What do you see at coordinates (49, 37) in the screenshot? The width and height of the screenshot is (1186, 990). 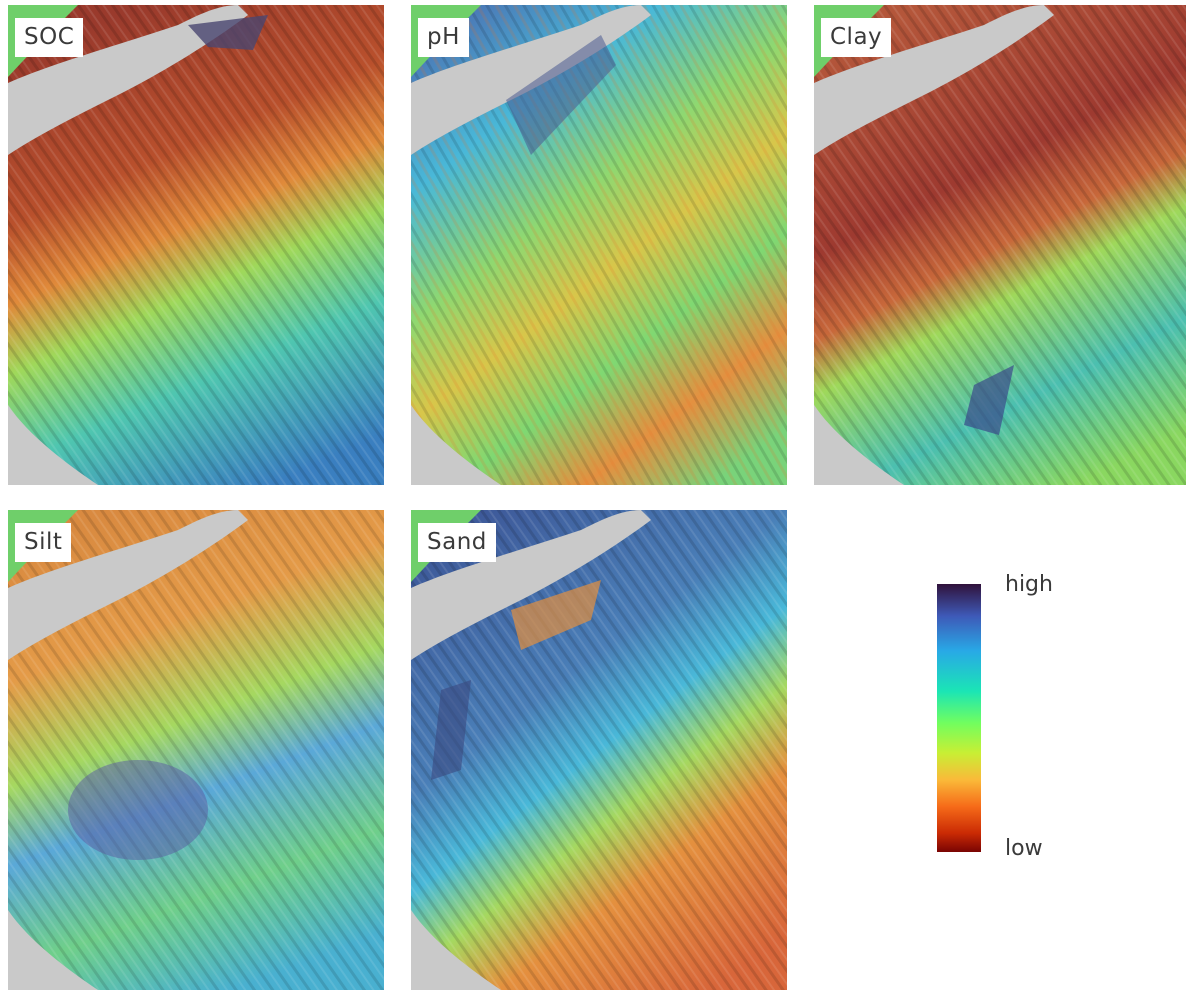 I see `panel-label-soc: SOC` at bounding box center [49, 37].